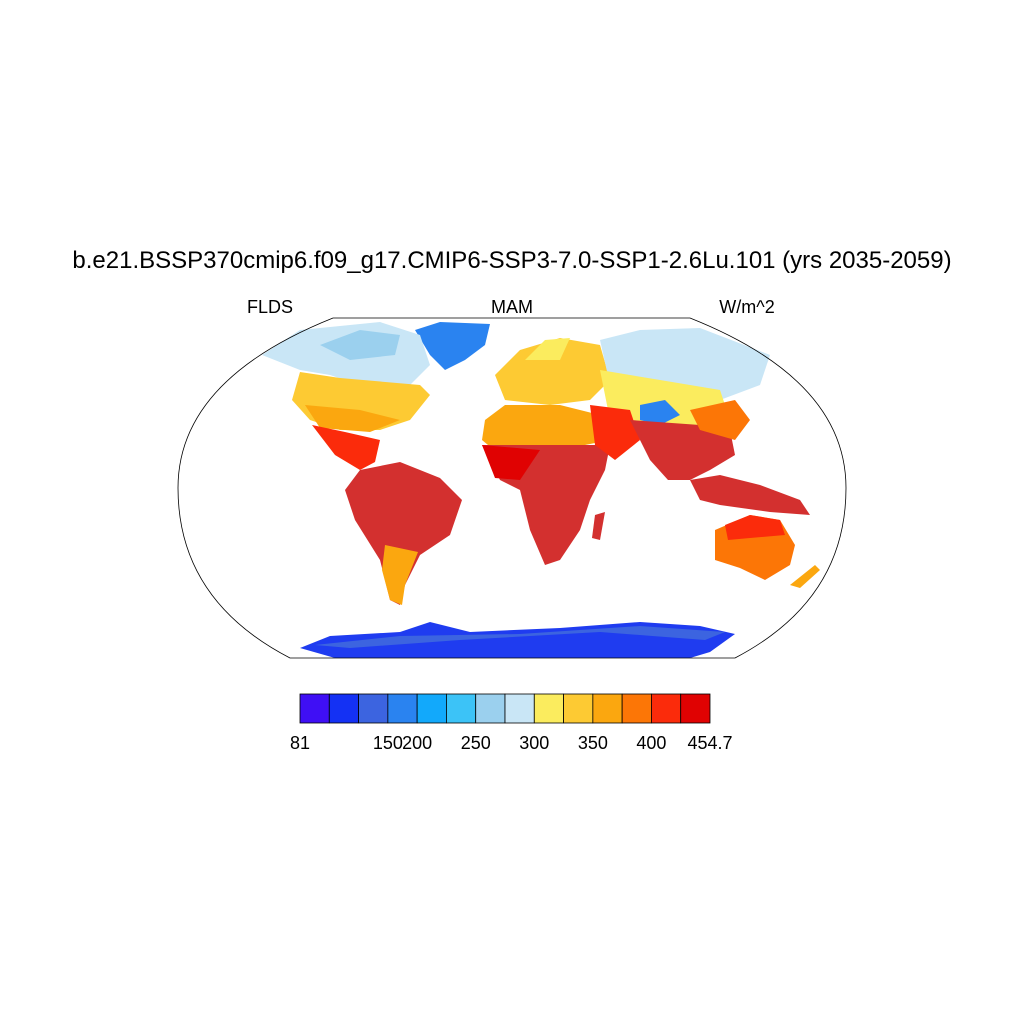 The height and width of the screenshot is (1029, 1024). What do you see at coordinates (400, 575) in the screenshot?
I see `south-america-south` at bounding box center [400, 575].